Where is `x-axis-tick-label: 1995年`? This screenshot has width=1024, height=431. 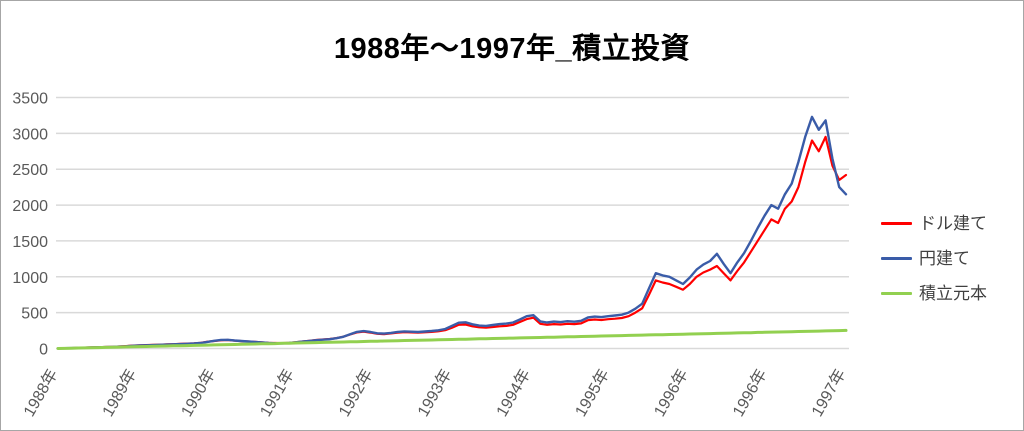
x-axis-tick-label: 1995年 is located at coordinates (592, 393).